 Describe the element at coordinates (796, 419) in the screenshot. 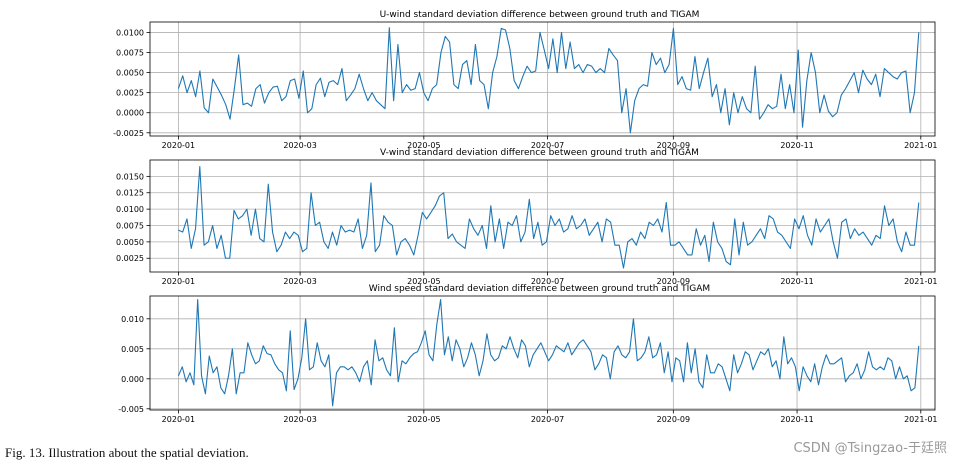

I see `wind-speed-xtick-label: 2020-11` at that location.